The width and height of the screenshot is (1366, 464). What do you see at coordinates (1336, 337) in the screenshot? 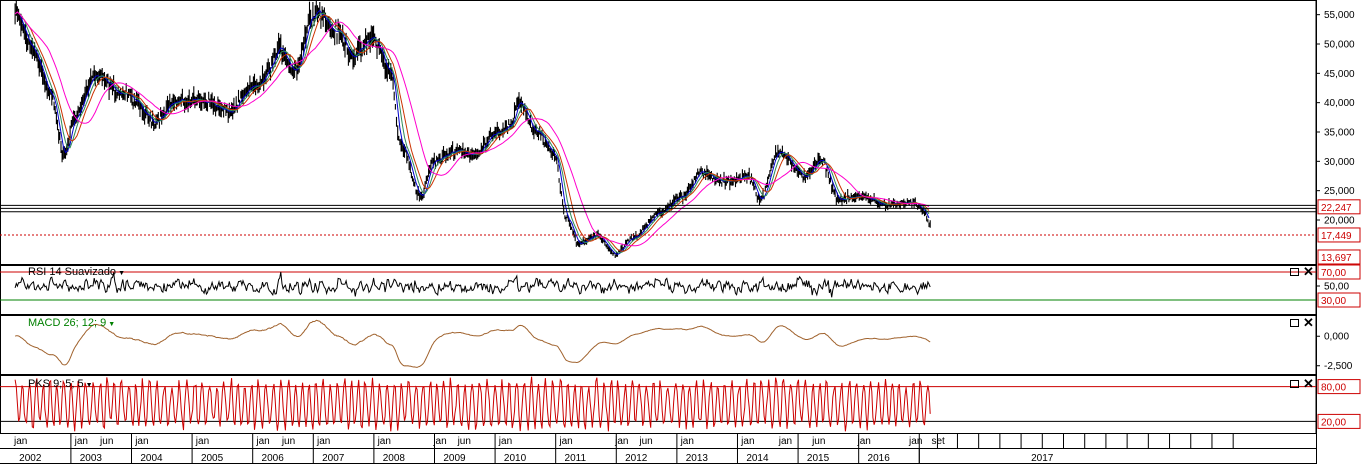
I see `macd-tick-label: 0,000` at bounding box center [1336, 337].